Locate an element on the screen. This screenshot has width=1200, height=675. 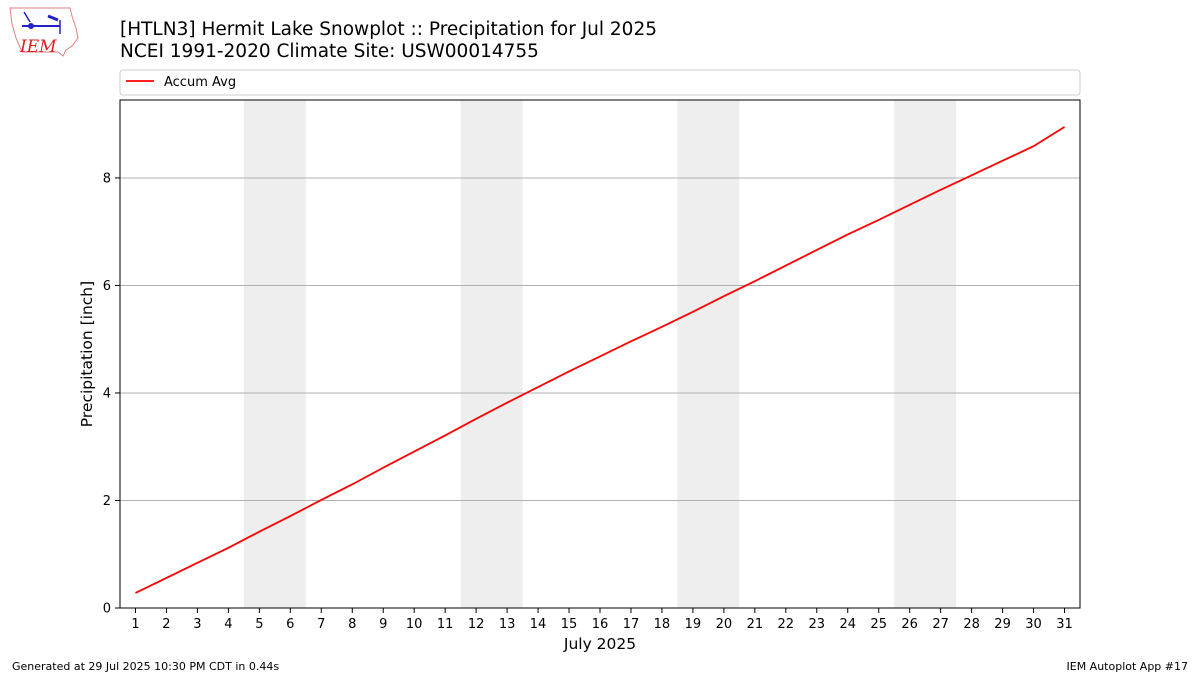
x-tick-label-27: 27 is located at coordinates (940, 624).